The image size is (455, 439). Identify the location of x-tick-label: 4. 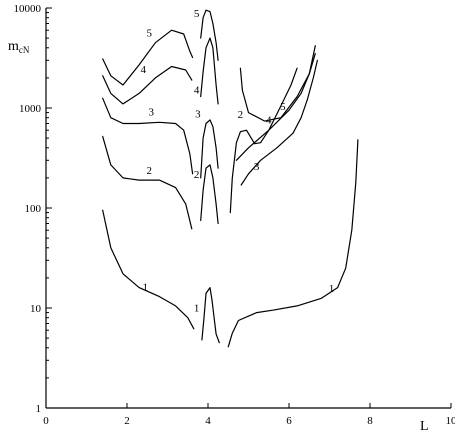
(208, 421).